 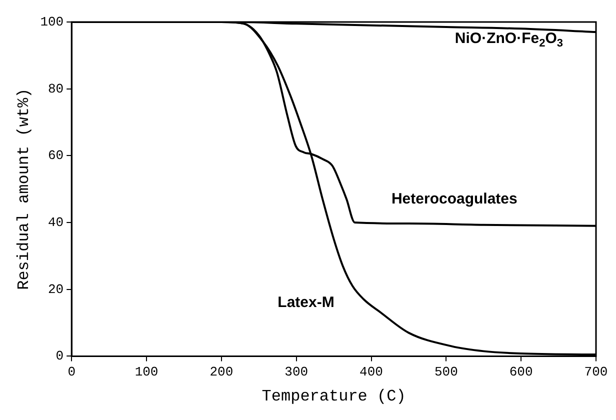 What do you see at coordinates (56, 289) in the screenshot?
I see `y-tick-label: 20` at bounding box center [56, 289].